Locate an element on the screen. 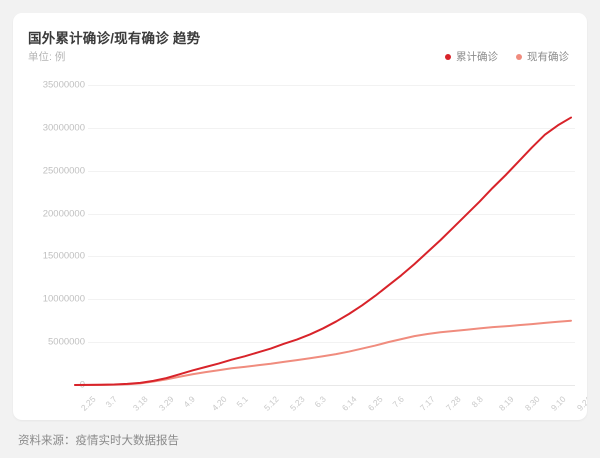 Image resolution: width=600 pixels, height=458 pixels. legend-label: 累计确诊 is located at coordinates (477, 57).